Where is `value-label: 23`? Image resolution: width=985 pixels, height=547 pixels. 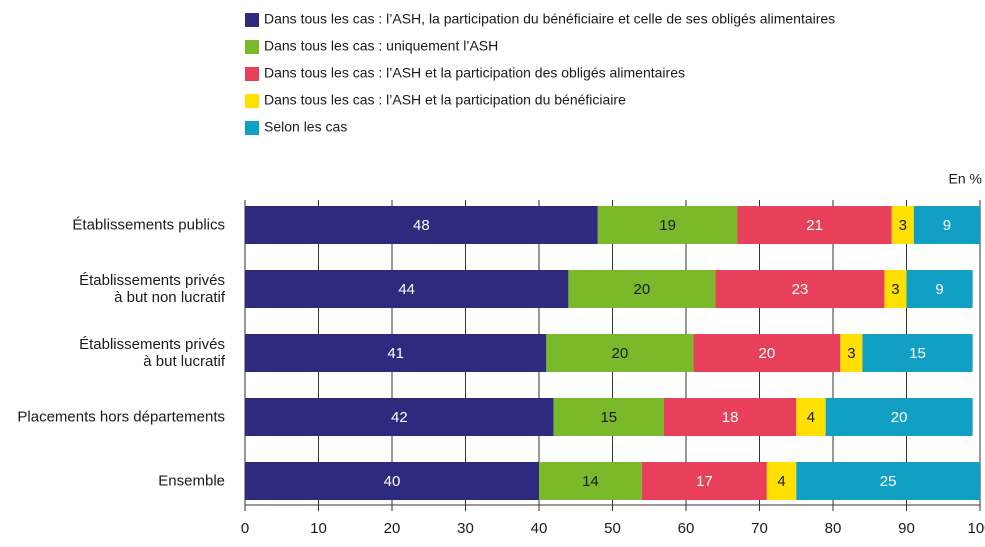
value-label: 23 is located at coordinates (800, 289).